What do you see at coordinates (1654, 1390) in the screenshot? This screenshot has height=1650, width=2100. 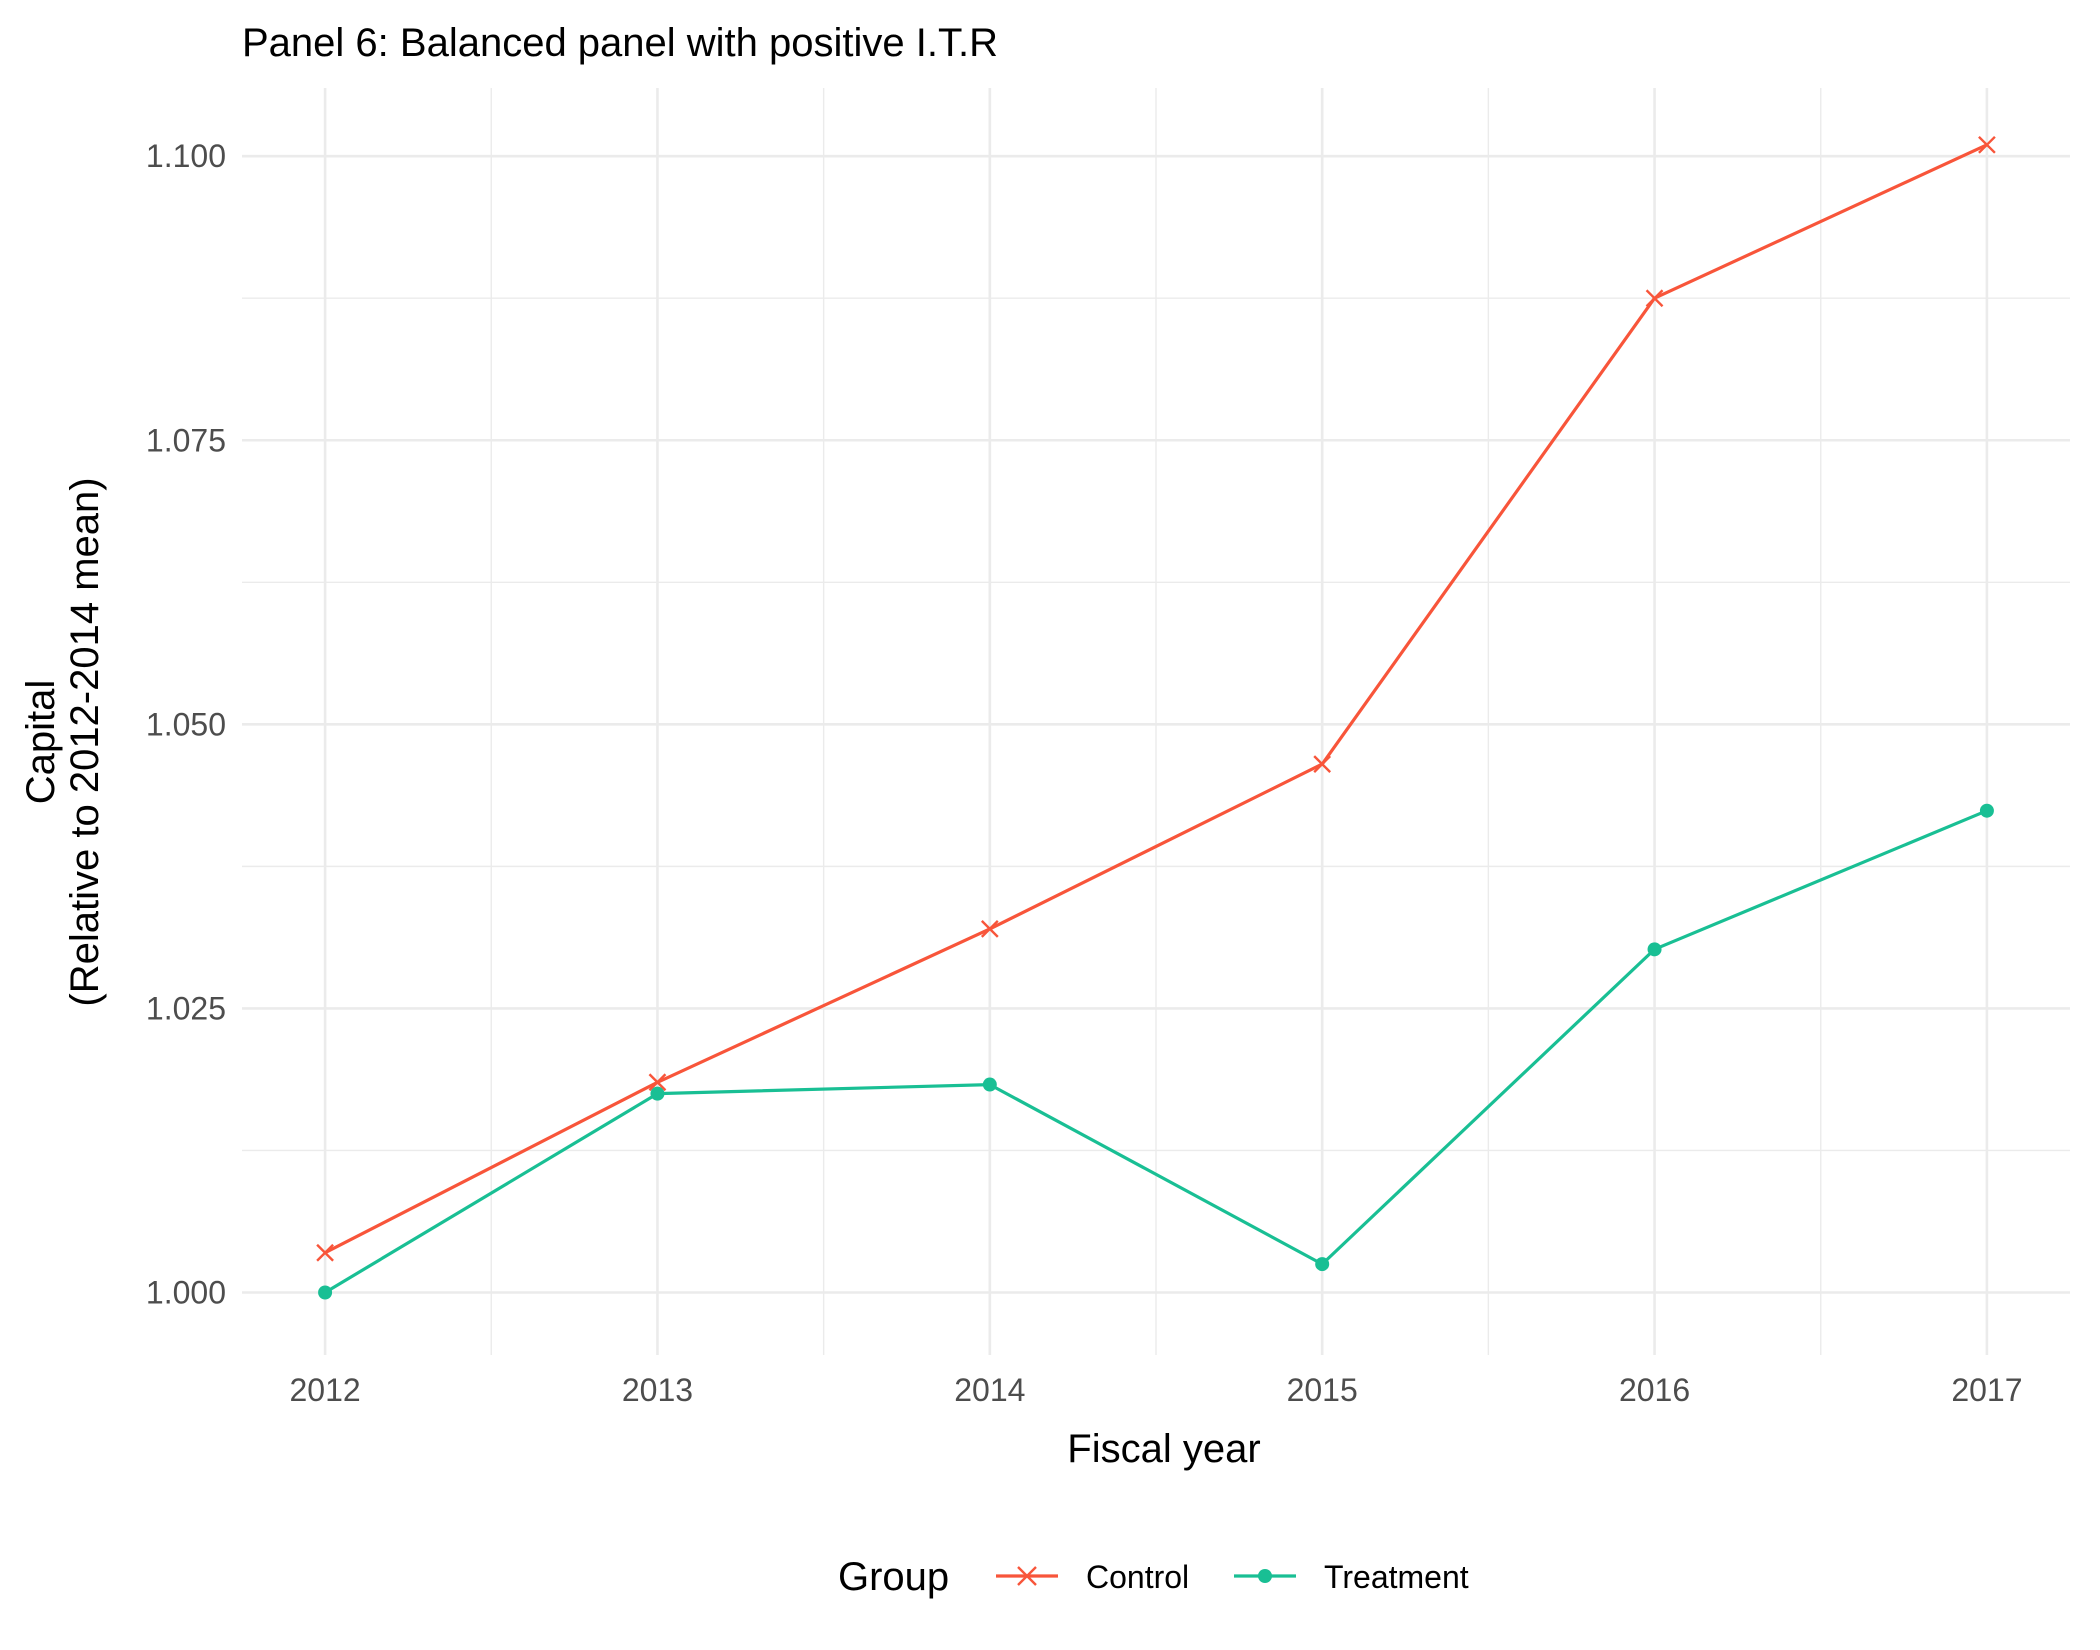 I see `x-tick-label: 2016` at bounding box center [1654, 1390].